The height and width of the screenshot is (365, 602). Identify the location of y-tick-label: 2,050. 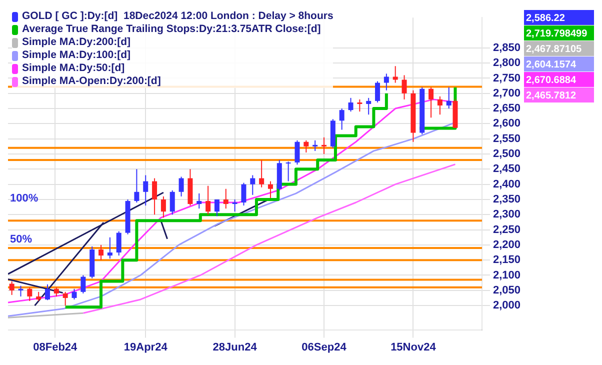
(507, 290).